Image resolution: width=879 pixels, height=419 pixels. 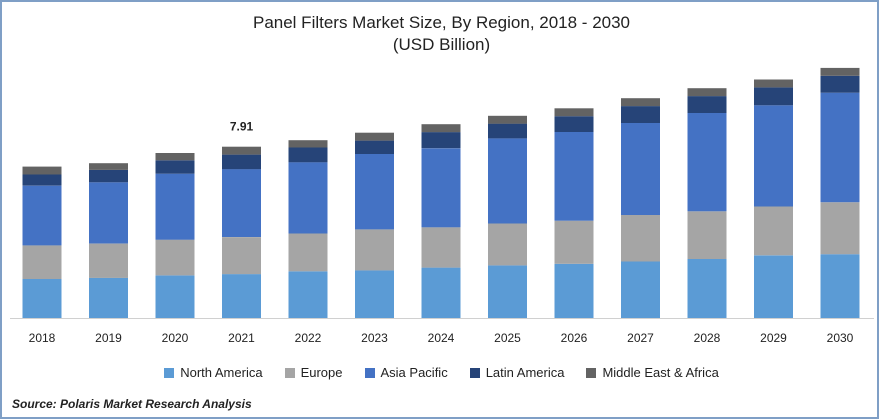 What do you see at coordinates (441, 338) in the screenshot?
I see `x-tick-label: 2024` at bounding box center [441, 338].